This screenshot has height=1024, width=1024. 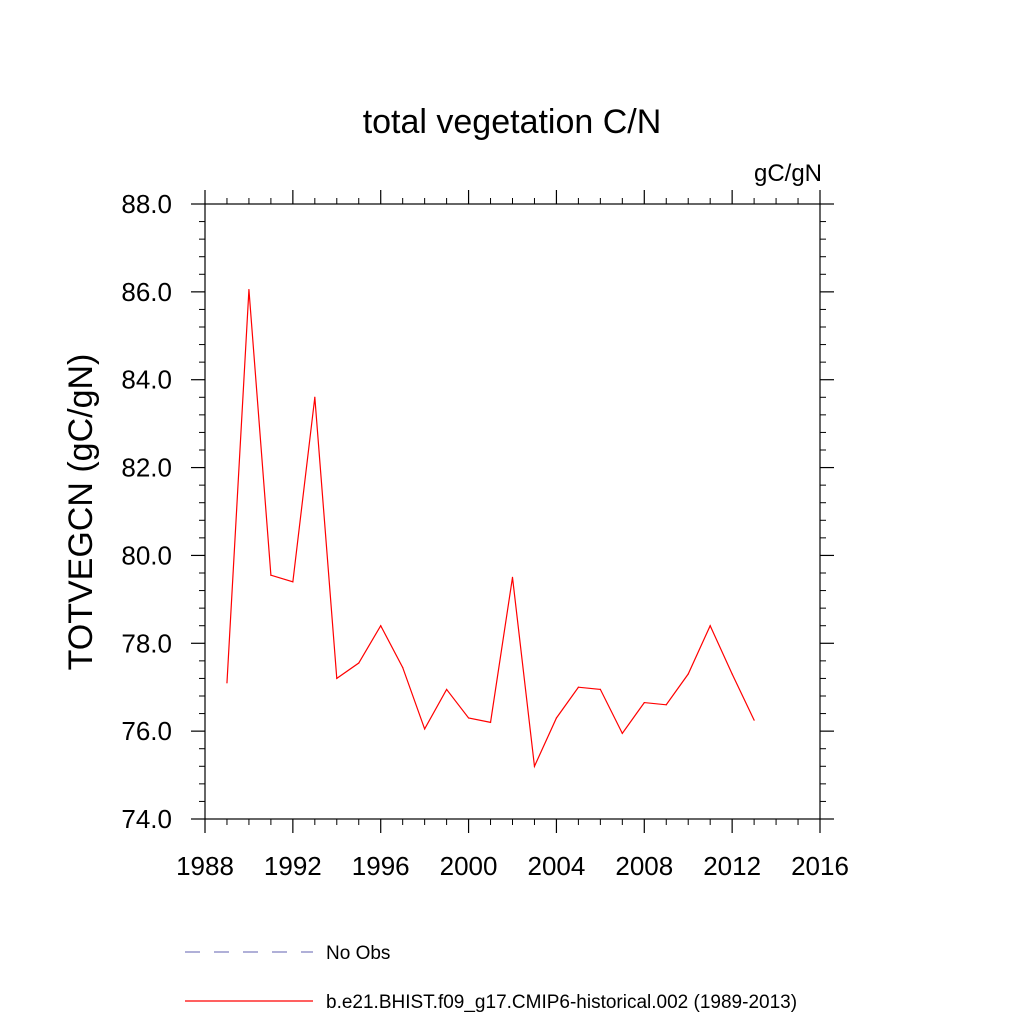 What do you see at coordinates (146, 819) in the screenshot?
I see `y-tick-label: 74.0` at bounding box center [146, 819].